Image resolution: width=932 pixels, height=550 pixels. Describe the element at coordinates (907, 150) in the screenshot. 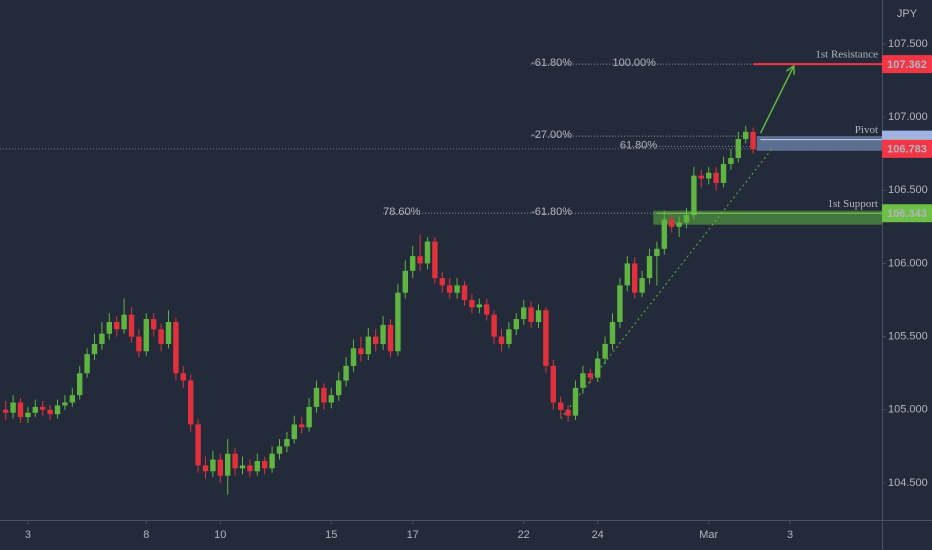

I see `price-tag-label: 106.783` at that location.